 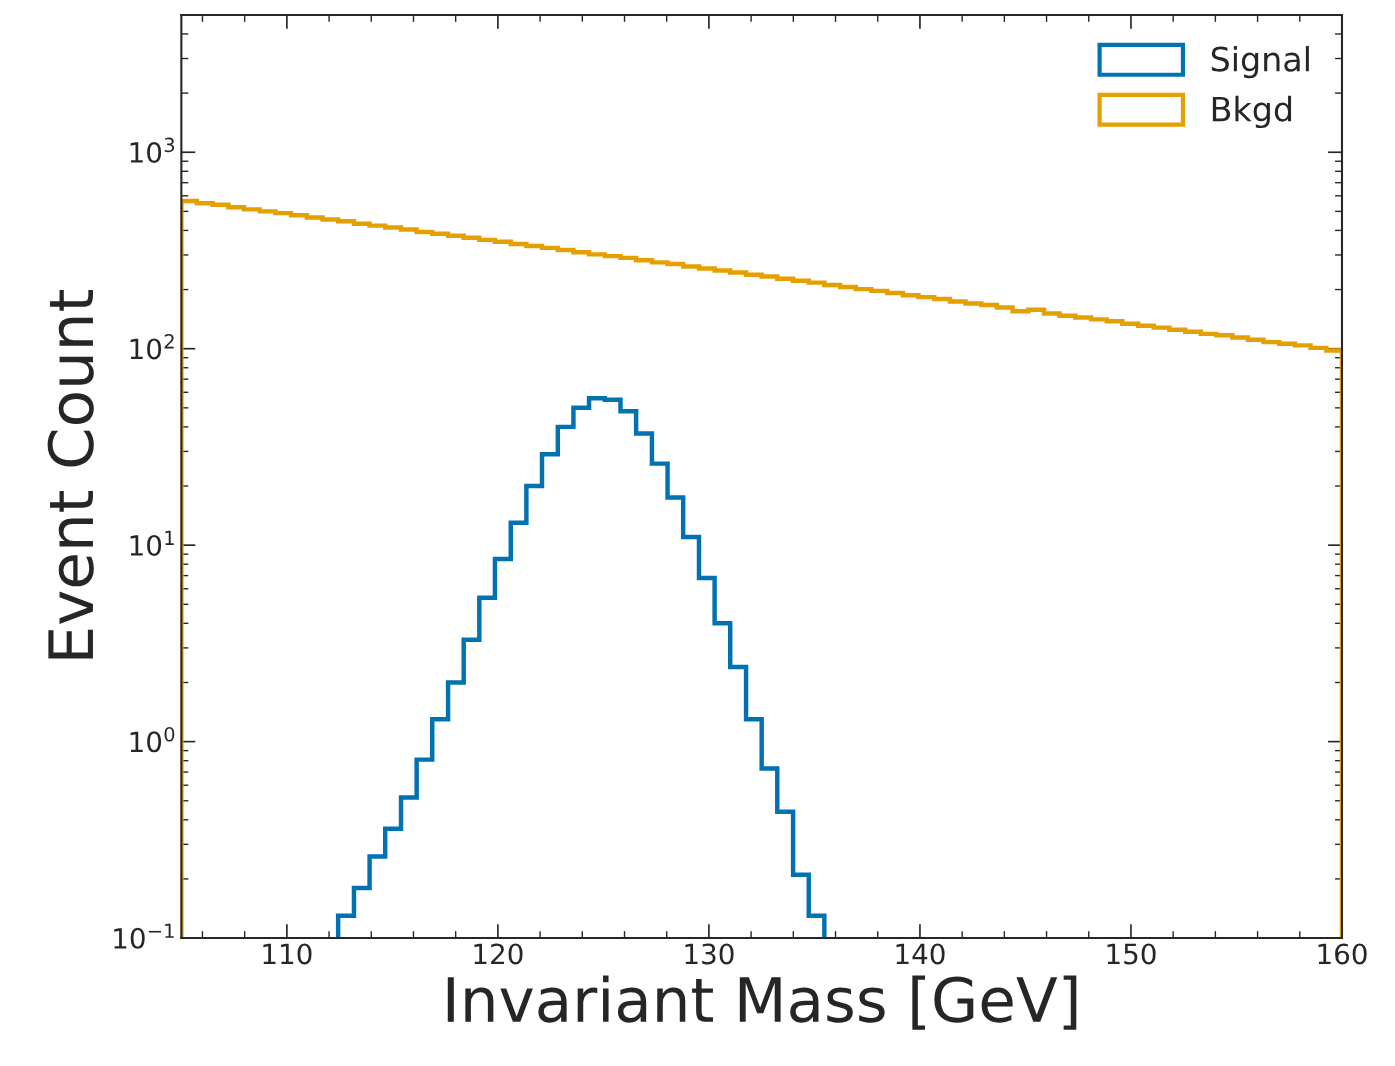 What do you see at coordinates (920, 954) in the screenshot?
I see `x-tick-label: 140` at bounding box center [920, 954].